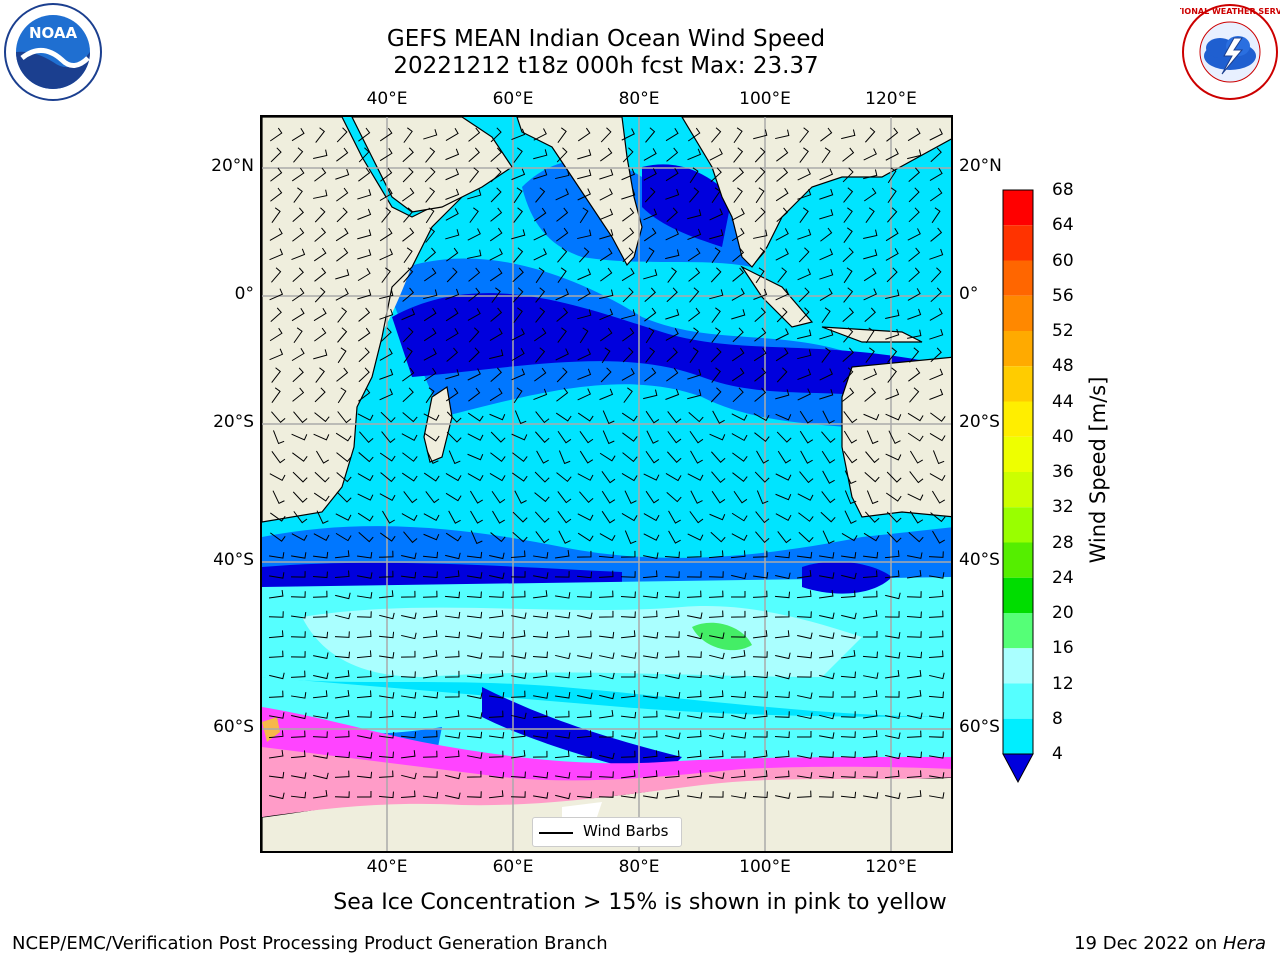  Describe the element at coordinates (891, 867) in the screenshot. I see `lon-tick-bottom: 120°E` at that location.